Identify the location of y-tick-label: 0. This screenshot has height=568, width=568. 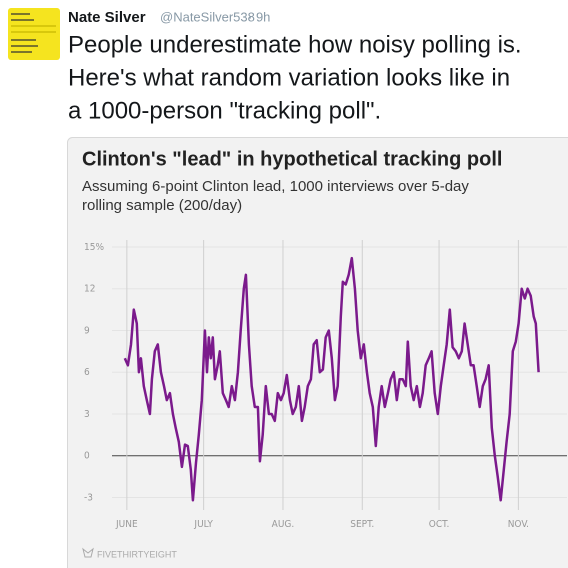
(87, 456).